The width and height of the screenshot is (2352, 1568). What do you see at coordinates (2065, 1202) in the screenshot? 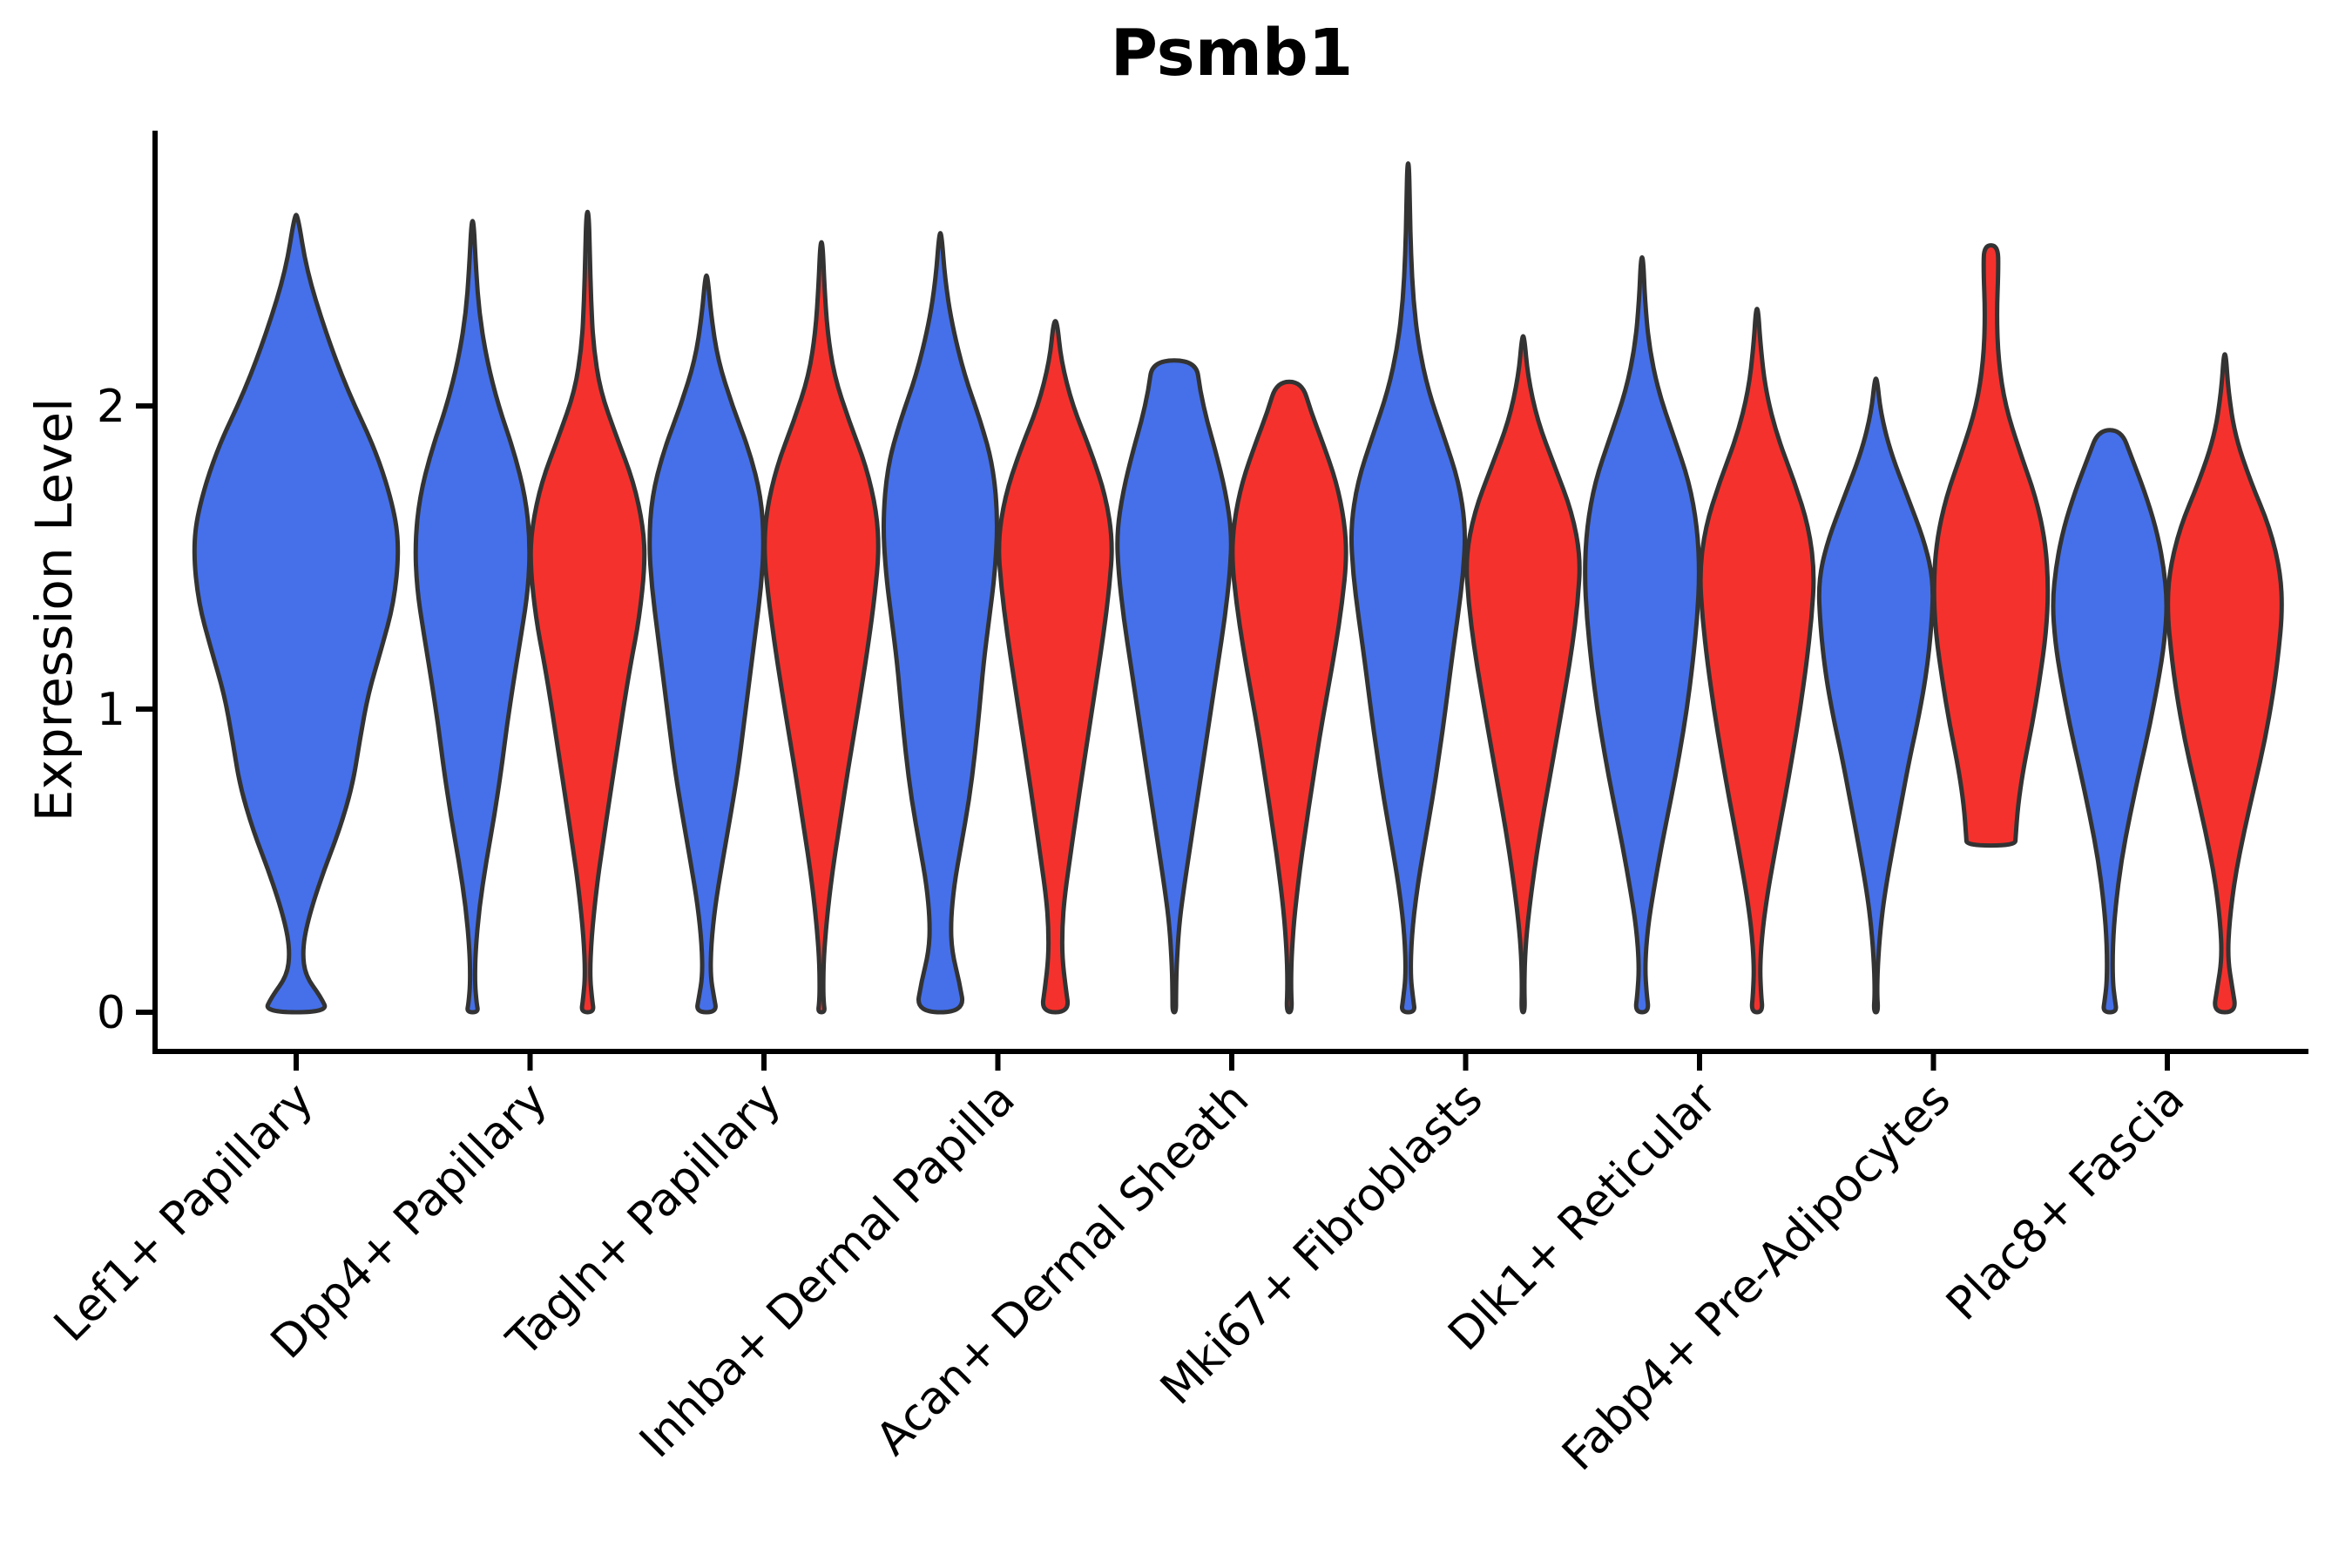
I see `x-tick-label-plac8-fascia: Plac8+ Fascia` at bounding box center [2065, 1202].